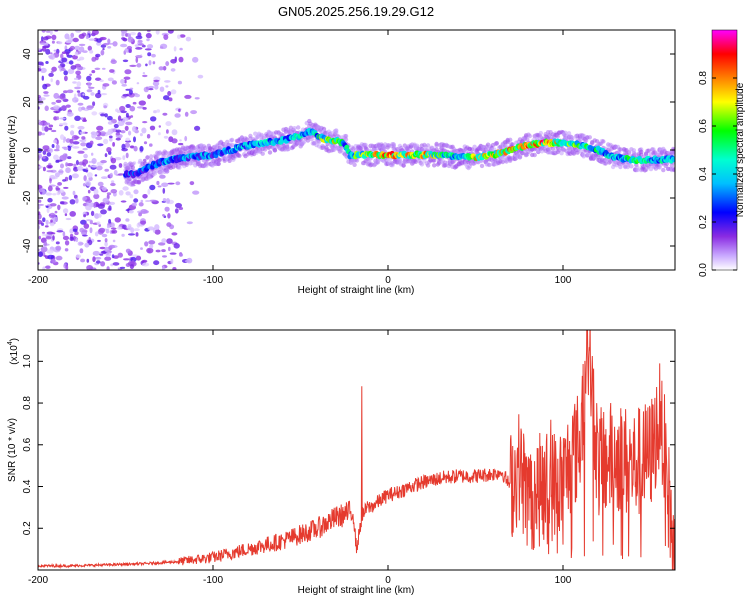 The width and height of the screenshot is (750, 600). What do you see at coordinates (12, 450) in the screenshot?
I see `snr-ylabel: SNR (10 * v/v)` at bounding box center [12, 450].